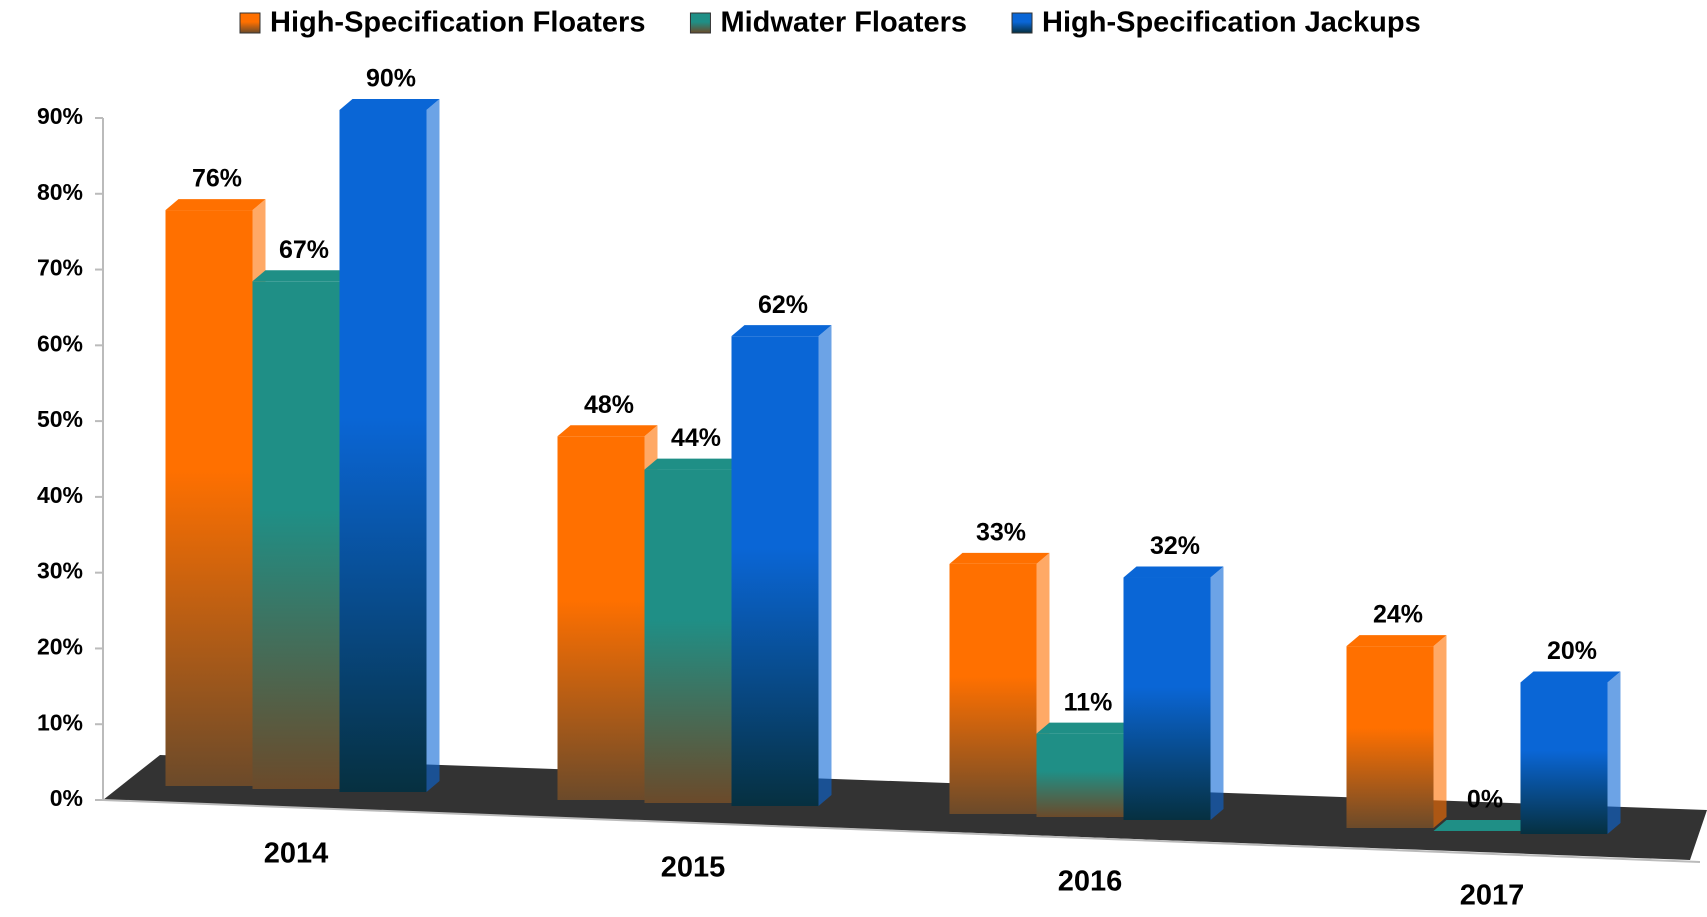 This screenshot has width=1707, height=917. What do you see at coordinates (1088, 702) in the screenshot?
I see `data-label: 11%` at bounding box center [1088, 702].